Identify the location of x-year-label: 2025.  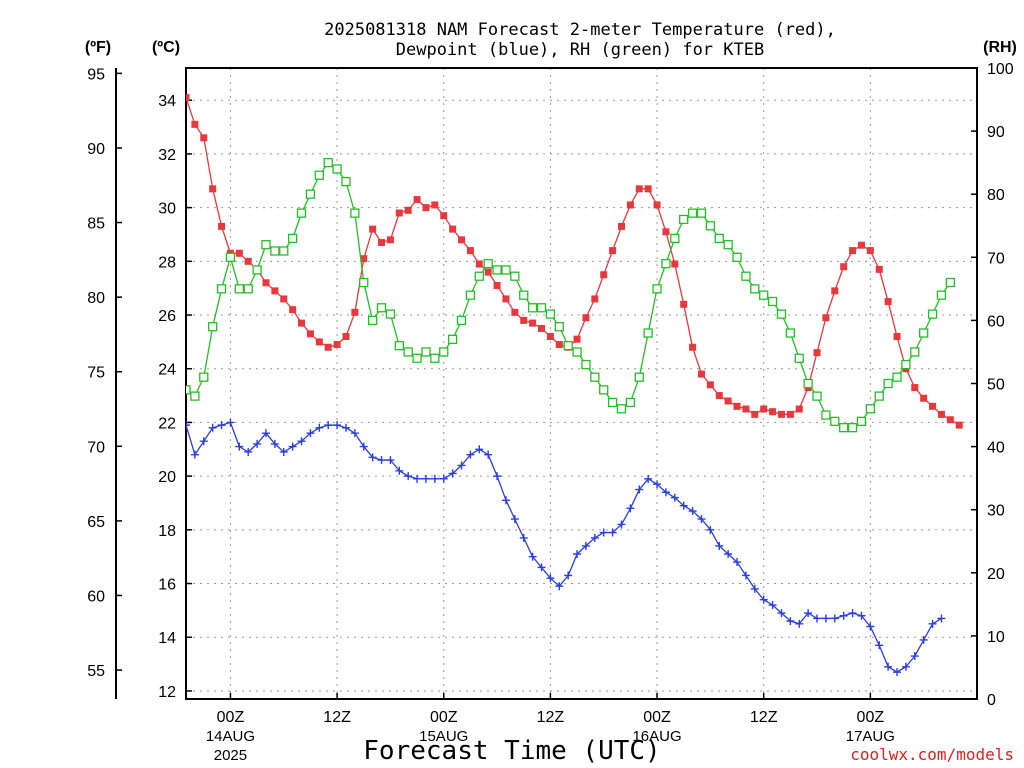
(230, 755).